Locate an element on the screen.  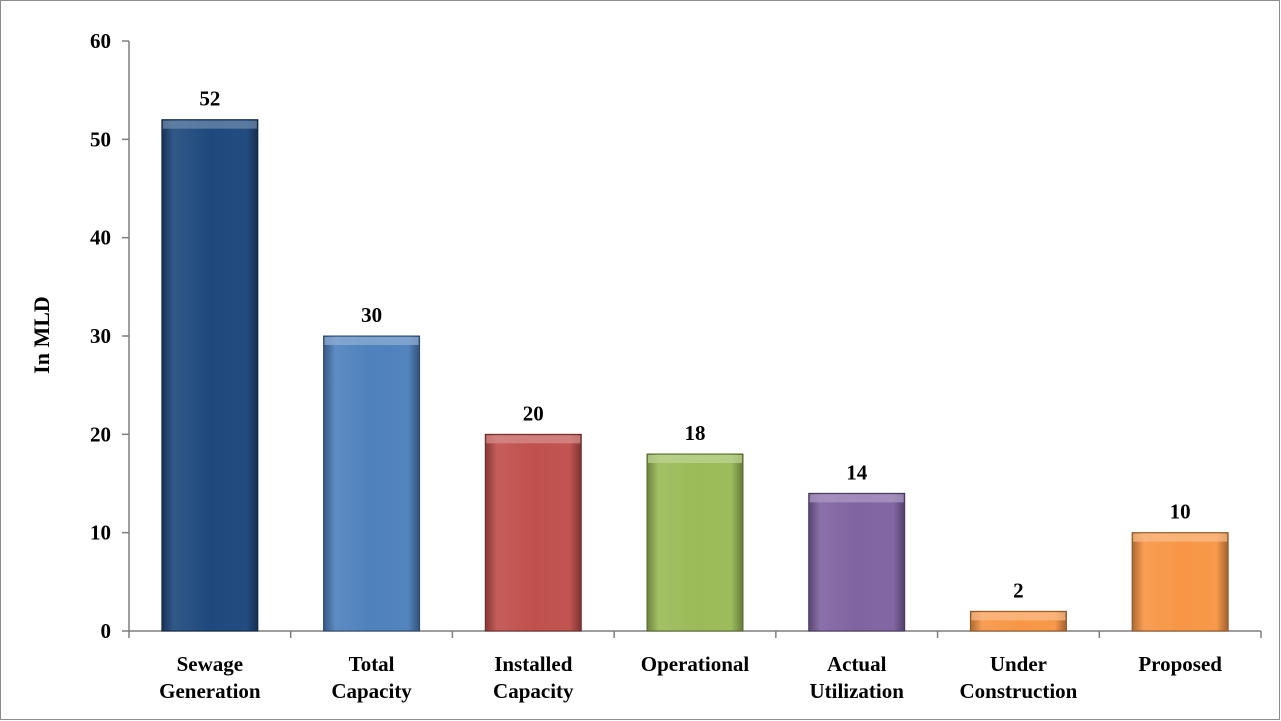
data-label: 2 is located at coordinates (1018, 590).